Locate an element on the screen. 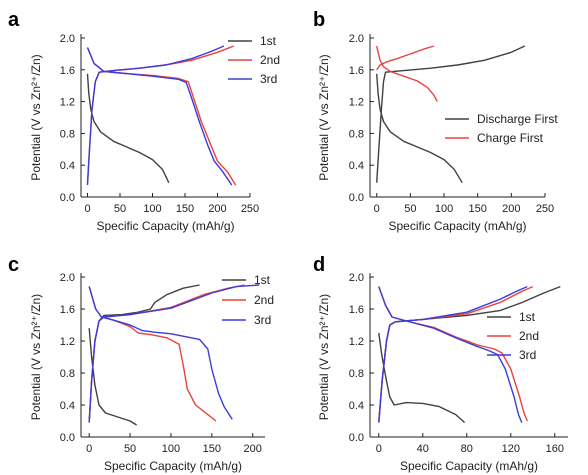  panel-letter-a: a is located at coordinates (14, 20).